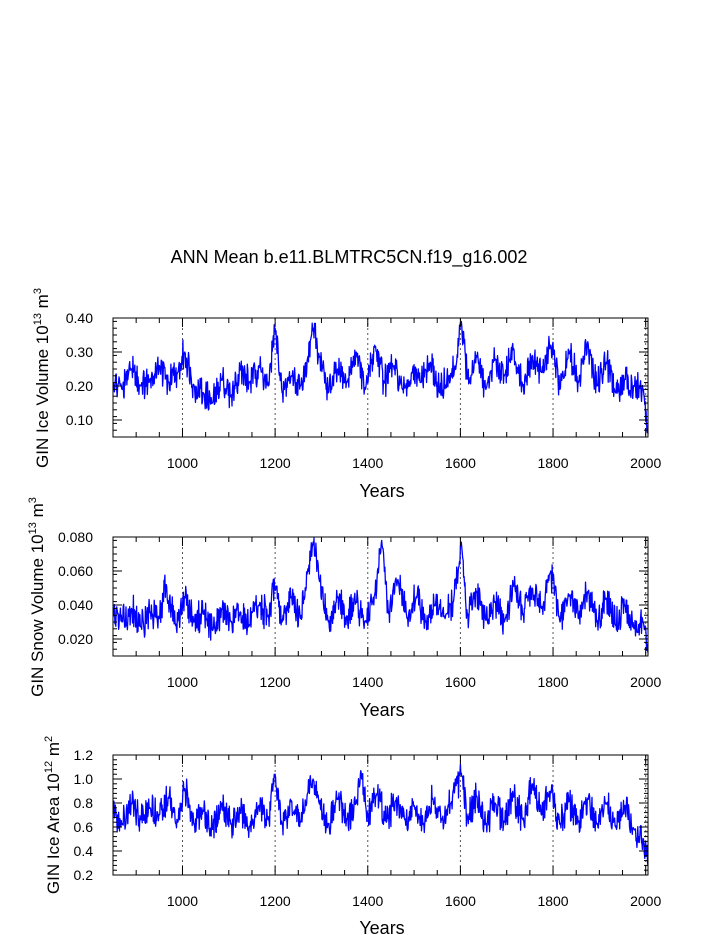 The width and height of the screenshot is (723, 935). Describe the element at coordinates (79, 386) in the screenshot. I see `y-tick-label-0.20: 0.20` at that location.